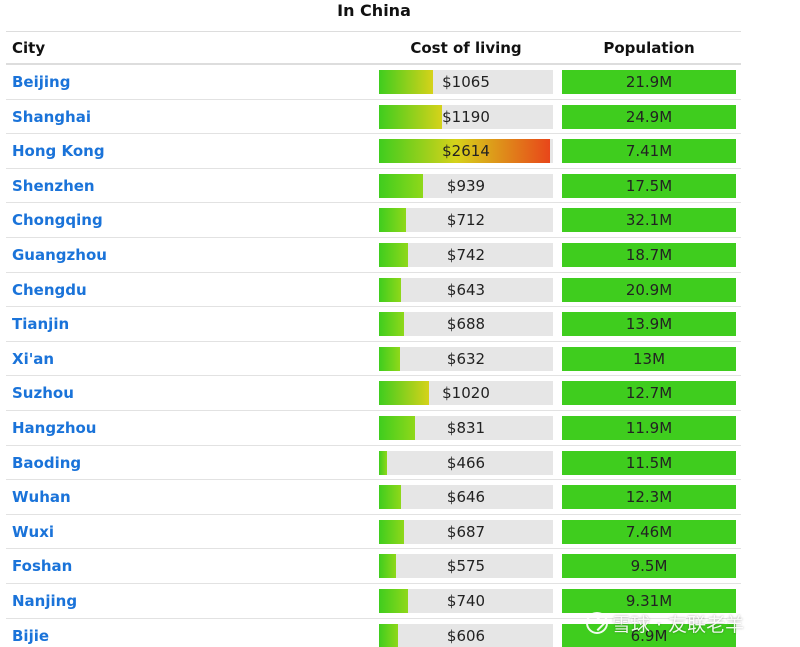 The height and width of the screenshot is (647, 800). What do you see at coordinates (373, 463) in the screenshot?
I see `table-row: Baoding $466 11.5M` at bounding box center [373, 463].